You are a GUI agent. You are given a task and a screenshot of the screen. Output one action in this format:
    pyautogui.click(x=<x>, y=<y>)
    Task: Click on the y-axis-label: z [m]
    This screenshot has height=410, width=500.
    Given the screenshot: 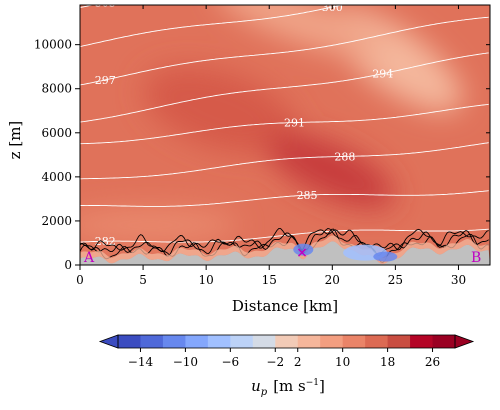 What is the action you would take?
    pyautogui.click(x=15, y=140)
    